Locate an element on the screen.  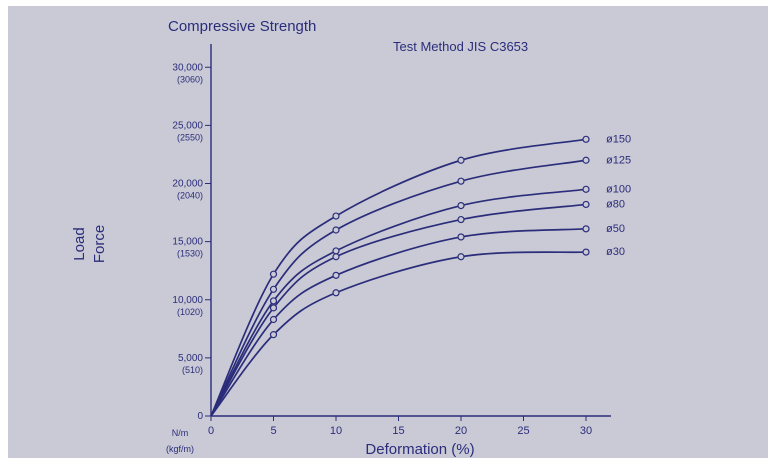
y-tick-label: 10,000 is located at coordinates (187, 300).